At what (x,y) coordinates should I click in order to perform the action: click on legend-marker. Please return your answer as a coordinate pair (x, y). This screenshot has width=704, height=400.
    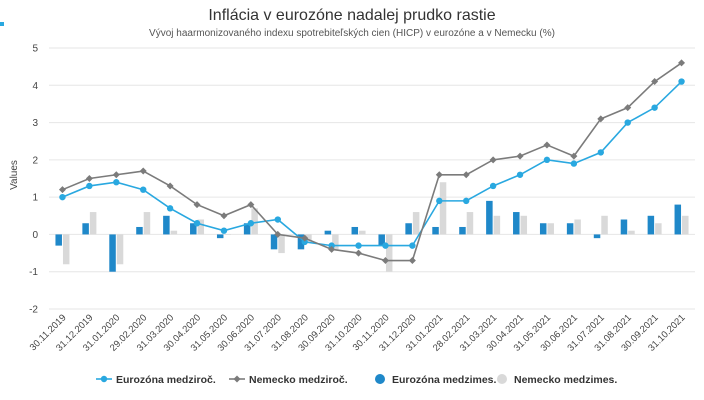
    Looking at the image, I should click on (104, 379).